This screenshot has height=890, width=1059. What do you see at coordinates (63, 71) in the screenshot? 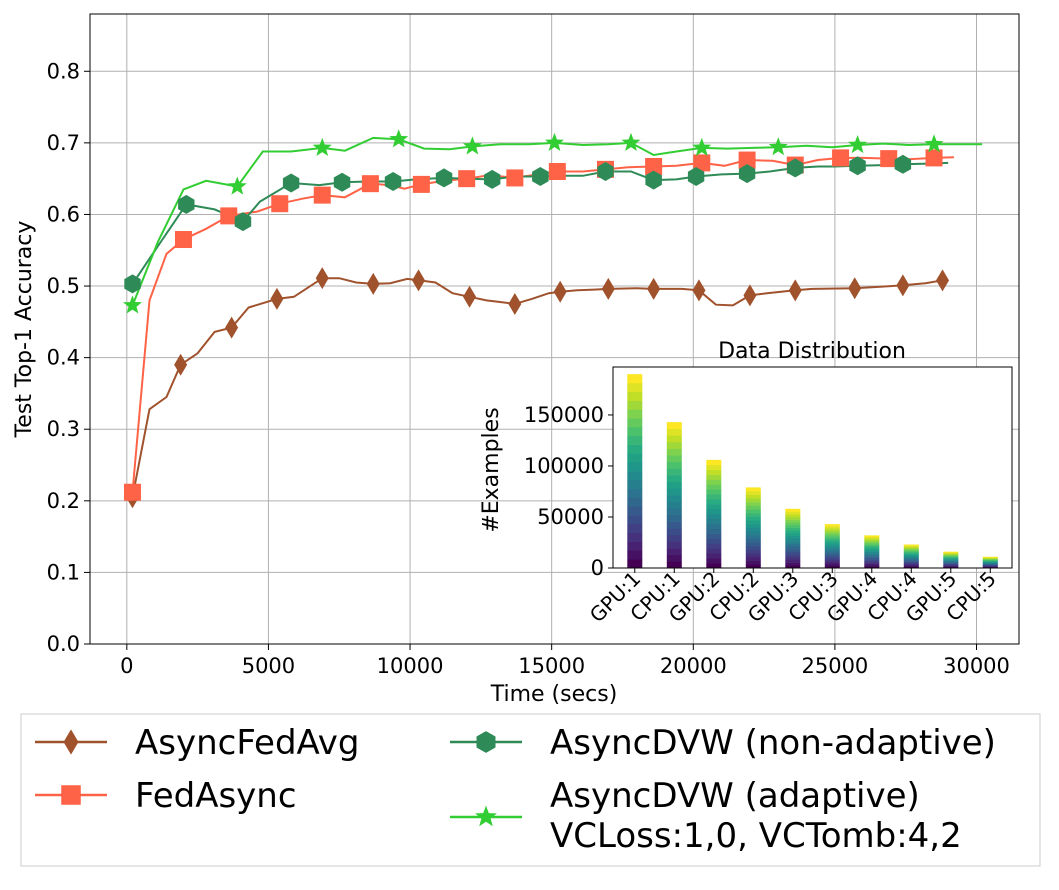
I see `y-tick-label: 0.8` at bounding box center [63, 71].